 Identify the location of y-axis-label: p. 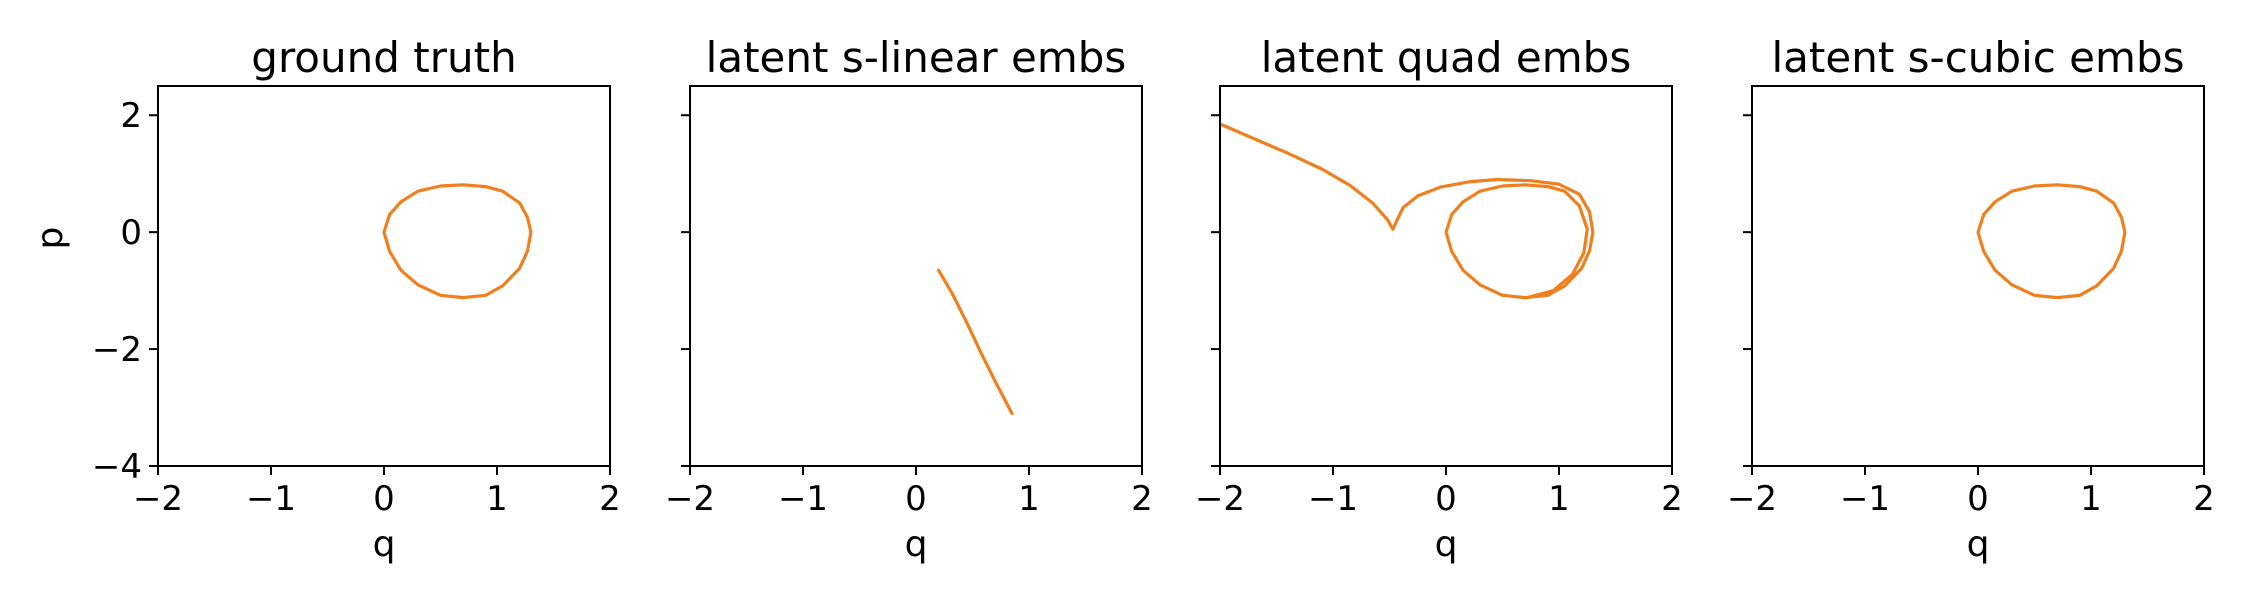
(50, 238).